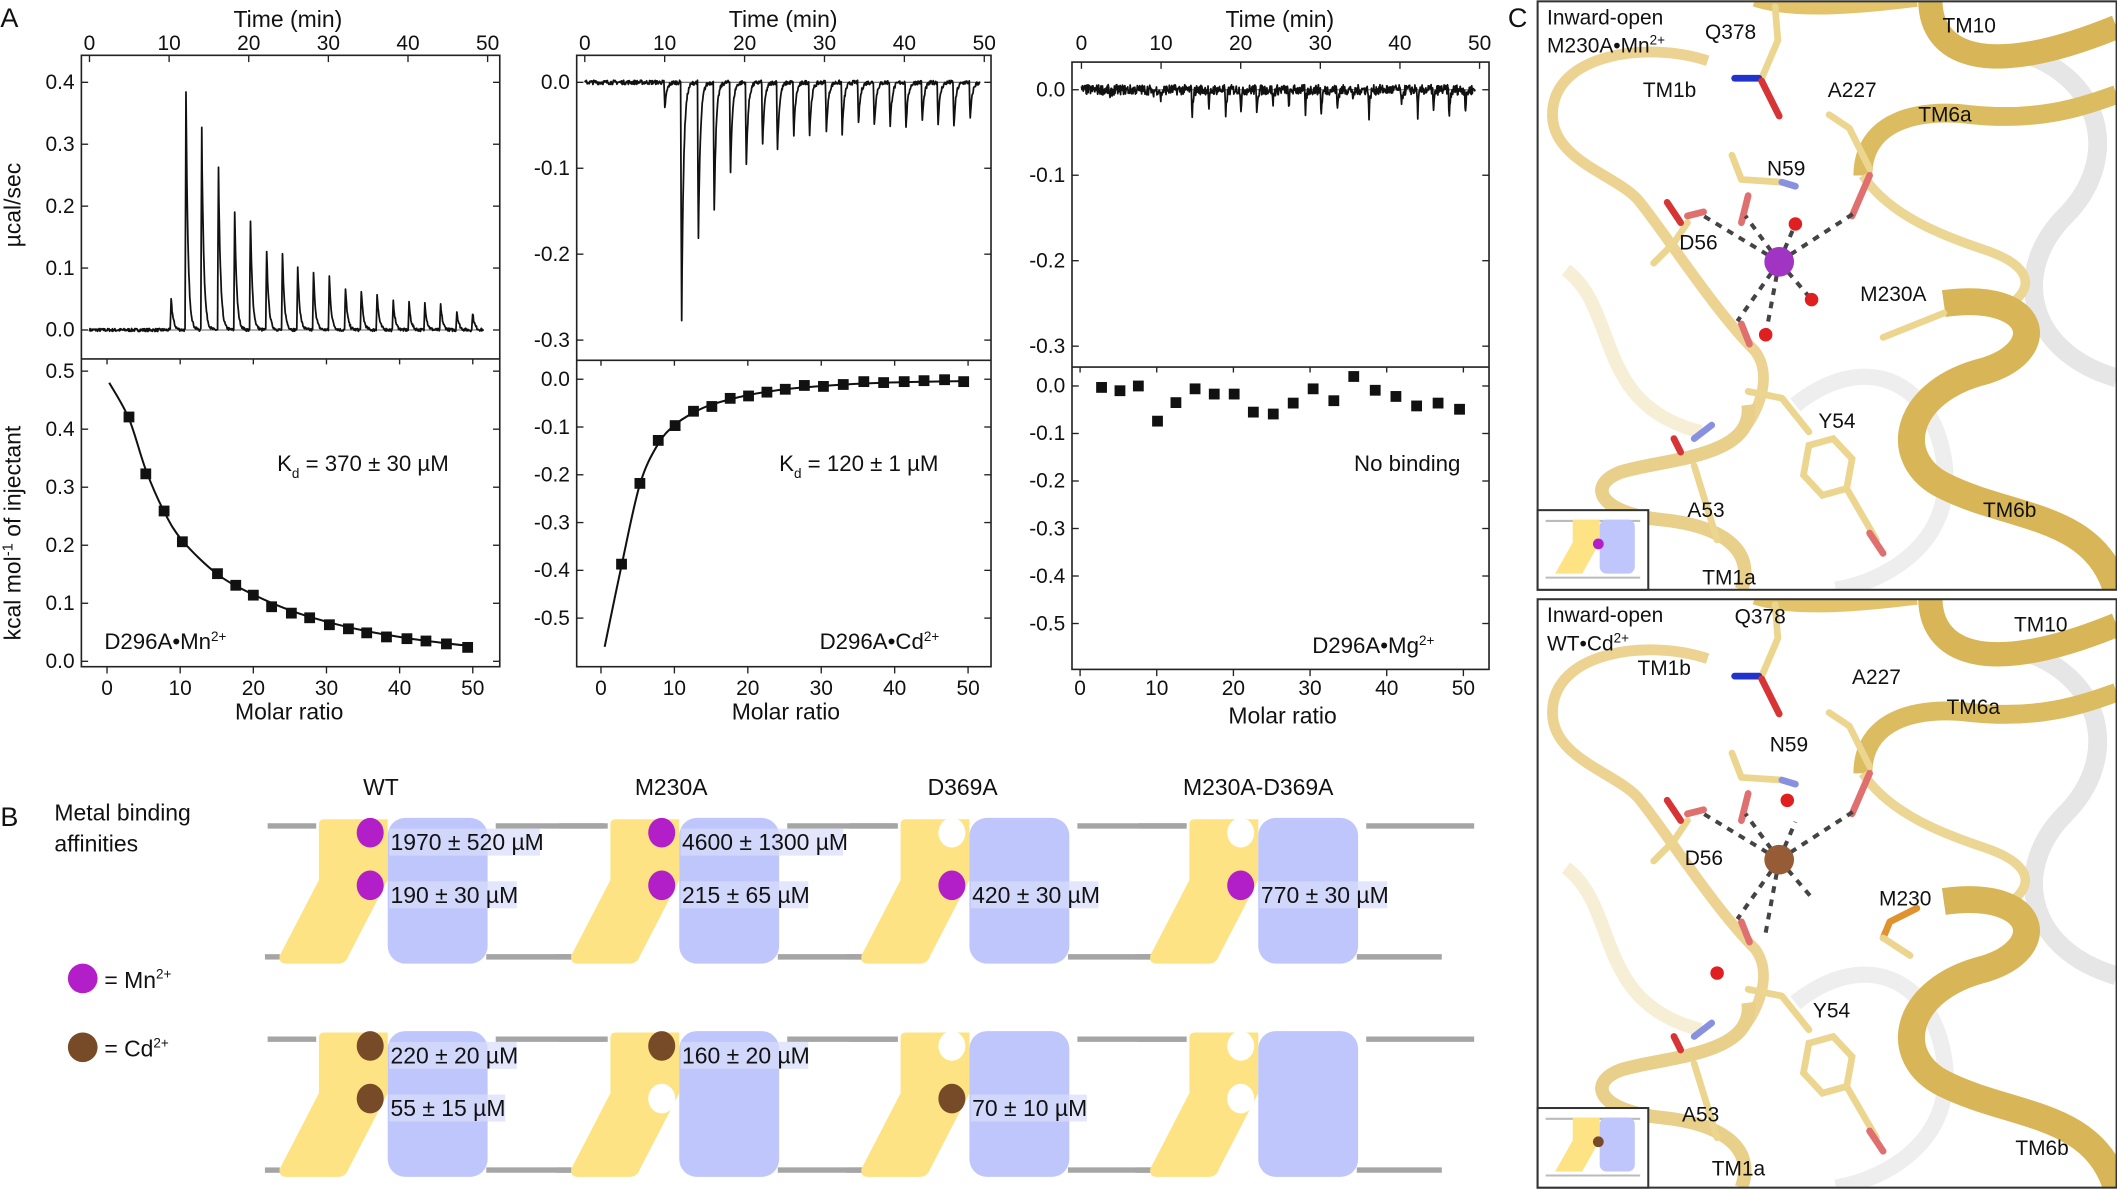 The width and height of the screenshot is (2117, 1189). Describe the element at coordinates (1050, 386) in the screenshot. I see `isotherm-y-tick-label: 0.0` at that location.